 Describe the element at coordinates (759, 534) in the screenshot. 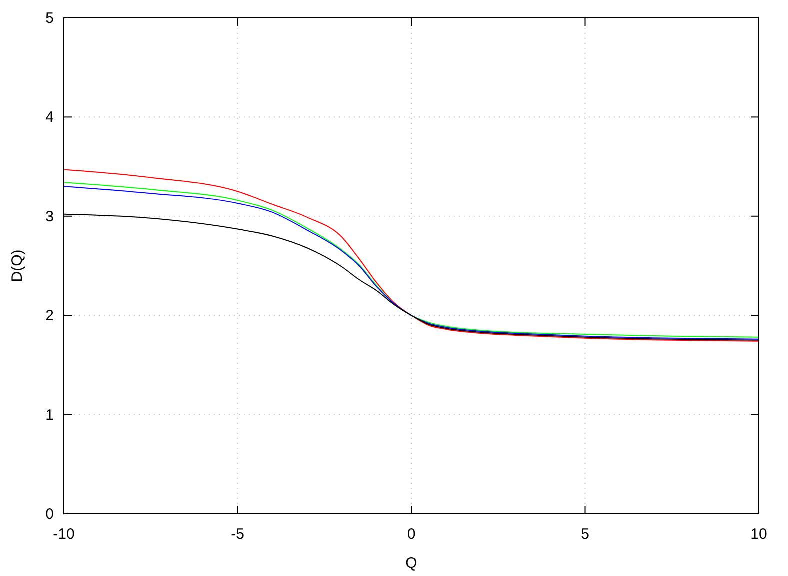

I see `x-tick-label: 10` at that location.